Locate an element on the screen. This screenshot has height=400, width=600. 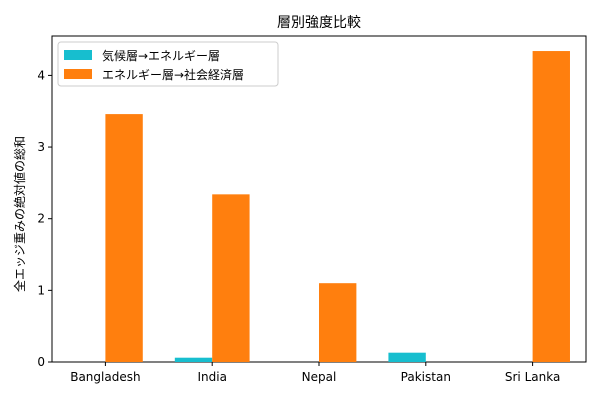
bar-climate-energy-india is located at coordinates (193, 359).